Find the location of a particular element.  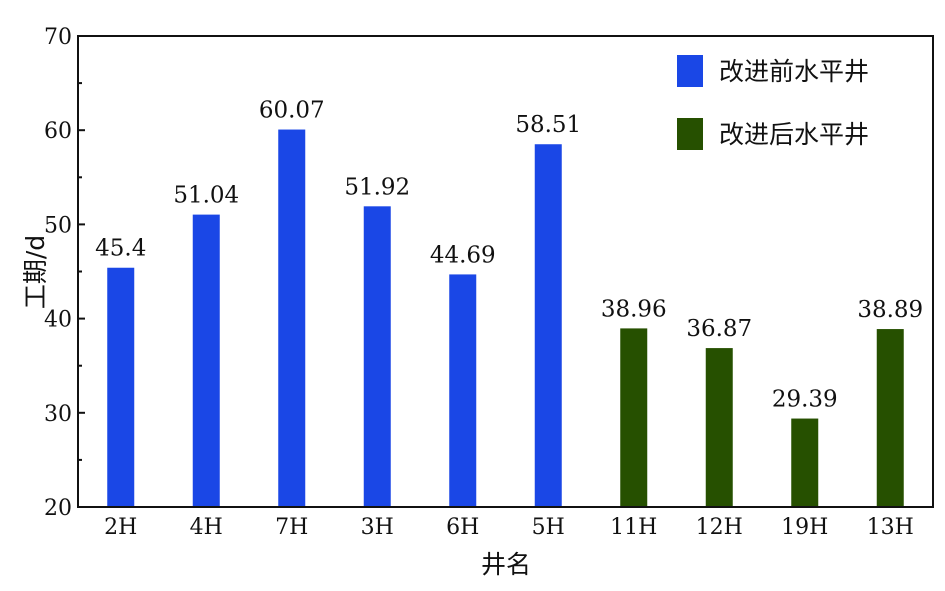

bar-11H is located at coordinates (634, 417).